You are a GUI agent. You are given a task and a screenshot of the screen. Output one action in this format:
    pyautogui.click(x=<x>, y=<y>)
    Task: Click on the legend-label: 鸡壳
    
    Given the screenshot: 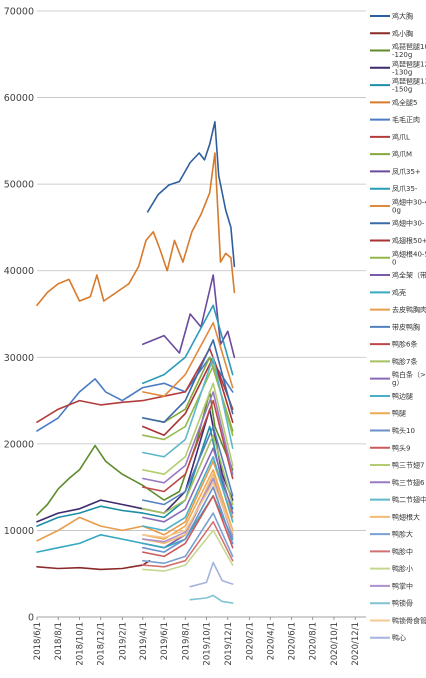 What is the action you would take?
    pyautogui.click(x=399, y=292)
    